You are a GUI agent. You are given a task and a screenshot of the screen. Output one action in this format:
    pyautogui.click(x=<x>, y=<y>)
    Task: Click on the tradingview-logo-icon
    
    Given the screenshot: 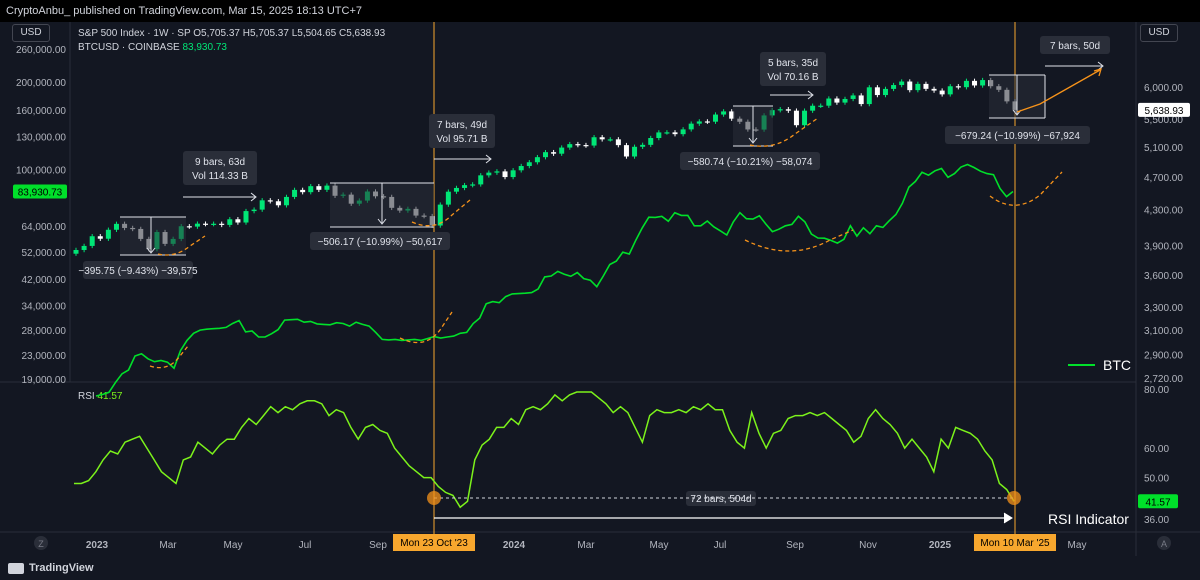 What is the action you would take?
    pyautogui.click(x=16, y=568)
    